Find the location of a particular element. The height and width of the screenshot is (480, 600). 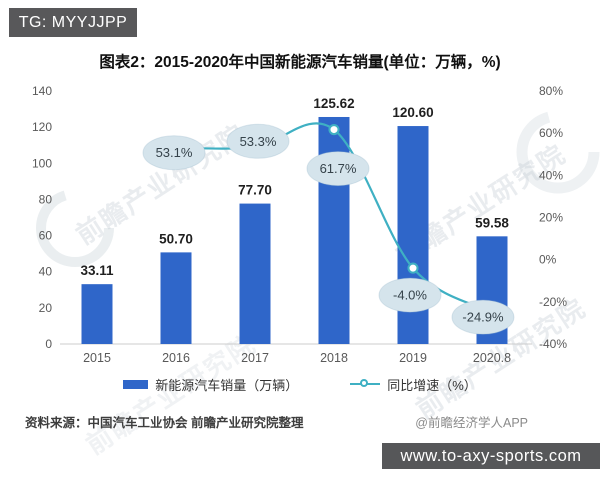

growth-value-label: -4.0% is located at coordinates (410, 295).